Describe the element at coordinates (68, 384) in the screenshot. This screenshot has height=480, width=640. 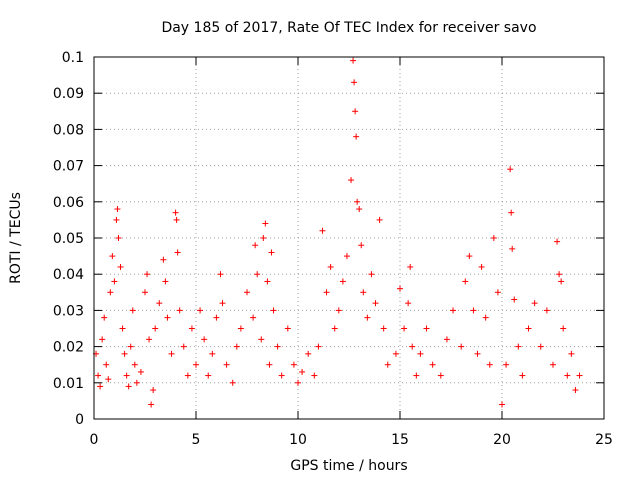
I see `y-tick-label: 0.01` at that location.